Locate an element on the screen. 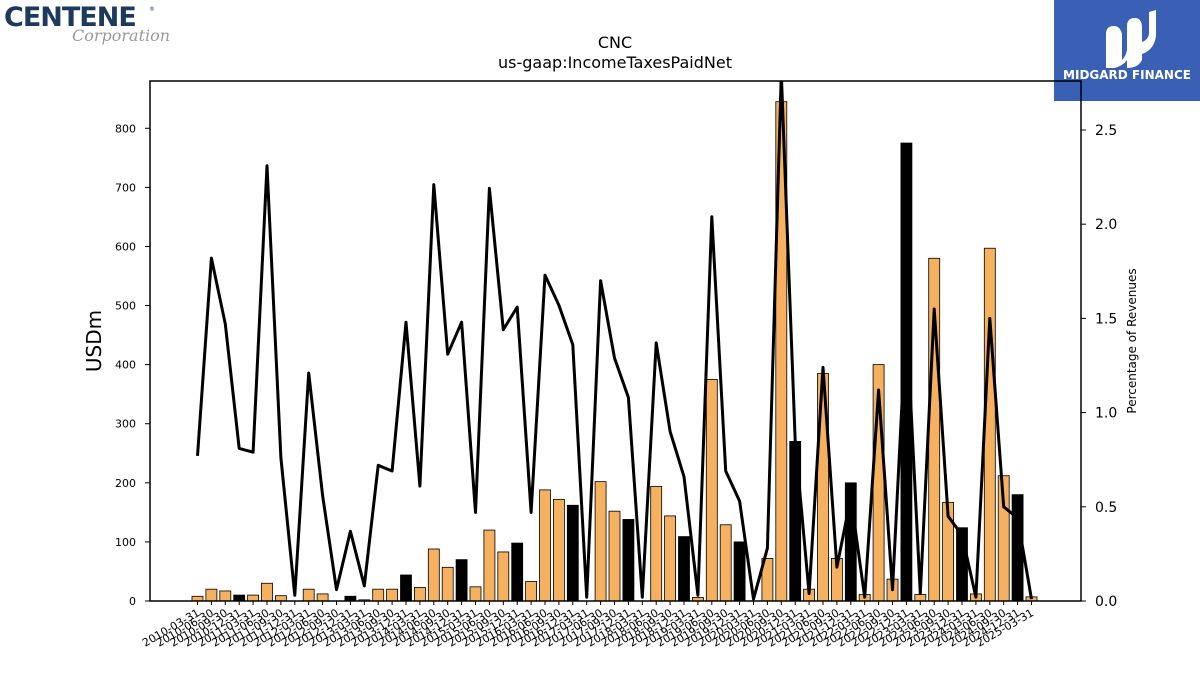  y-tick-label: 700 is located at coordinates (125, 187).